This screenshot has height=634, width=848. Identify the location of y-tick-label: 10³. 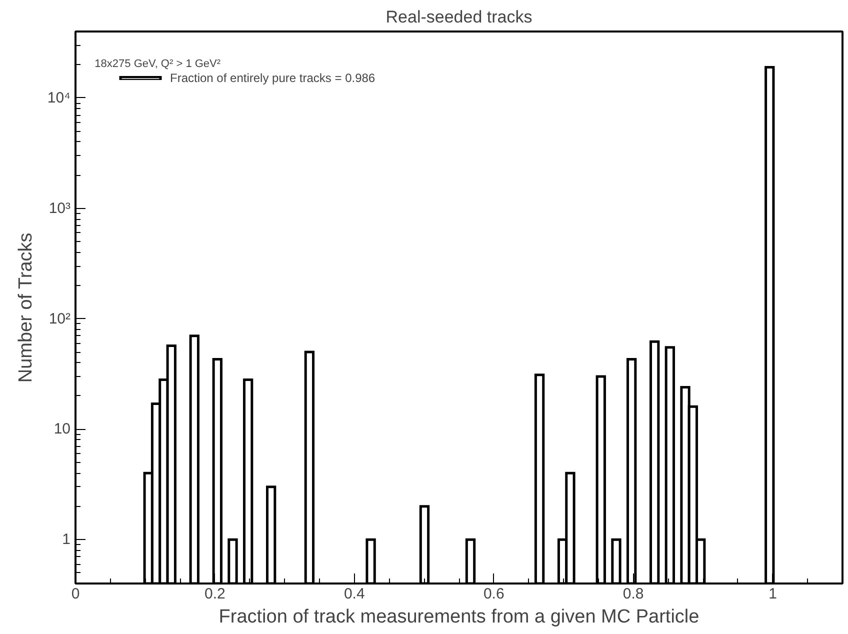
(59, 208).